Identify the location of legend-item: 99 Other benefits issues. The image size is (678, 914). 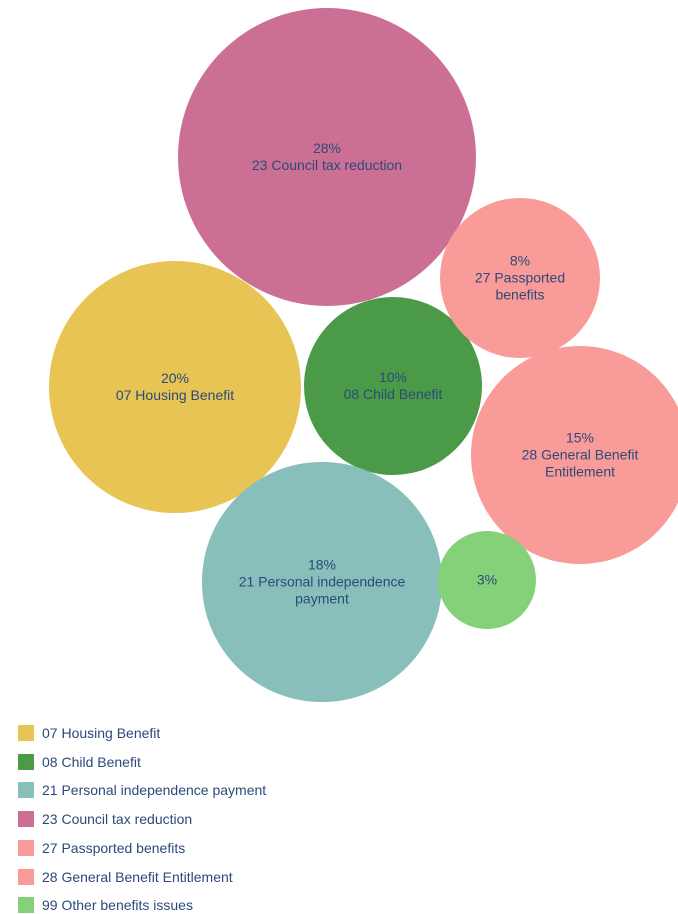
(105, 905).